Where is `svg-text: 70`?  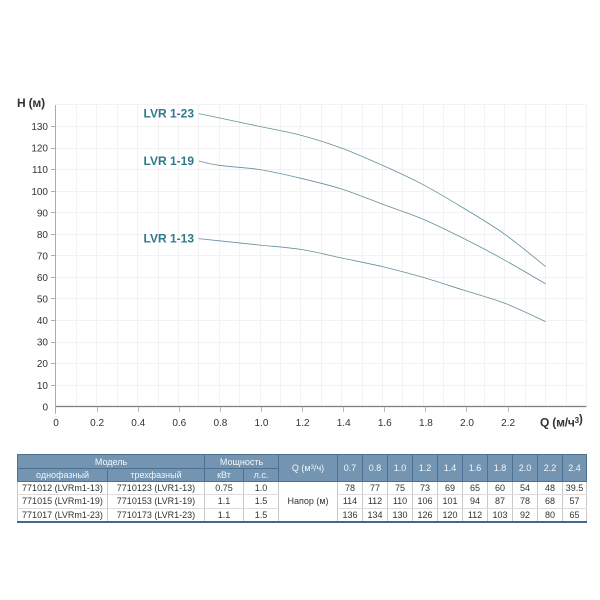
svg-text: 70 is located at coordinates (43, 256).